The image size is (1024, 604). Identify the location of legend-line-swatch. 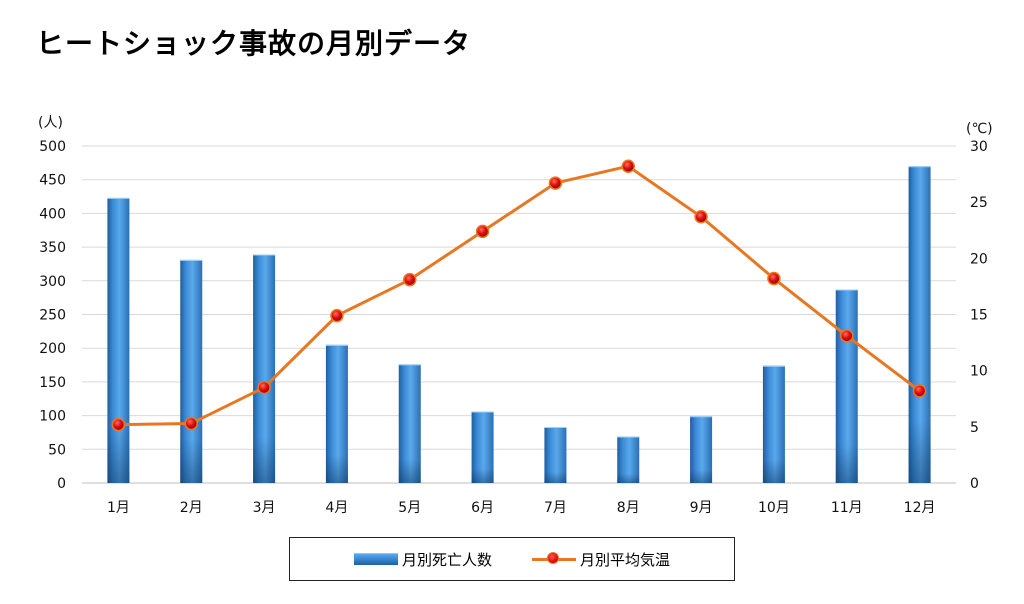
(554, 559).